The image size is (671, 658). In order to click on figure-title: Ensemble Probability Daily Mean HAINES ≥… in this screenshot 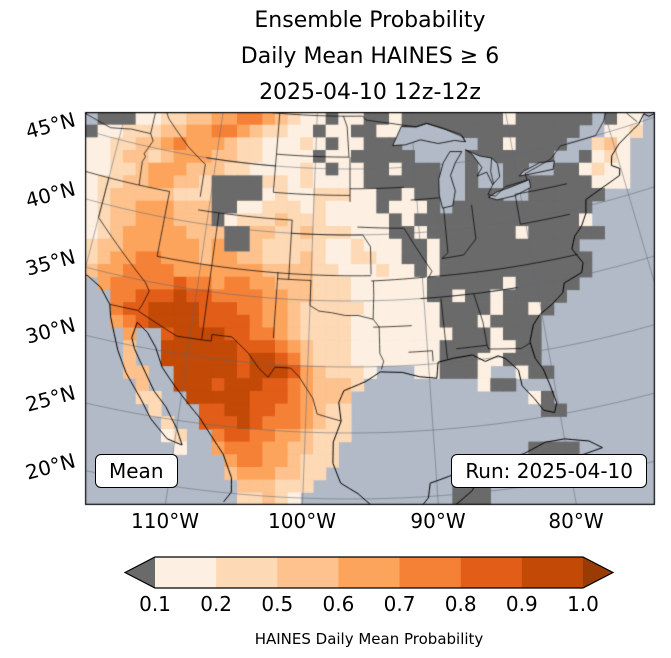, I will do `click(370, 57)`.